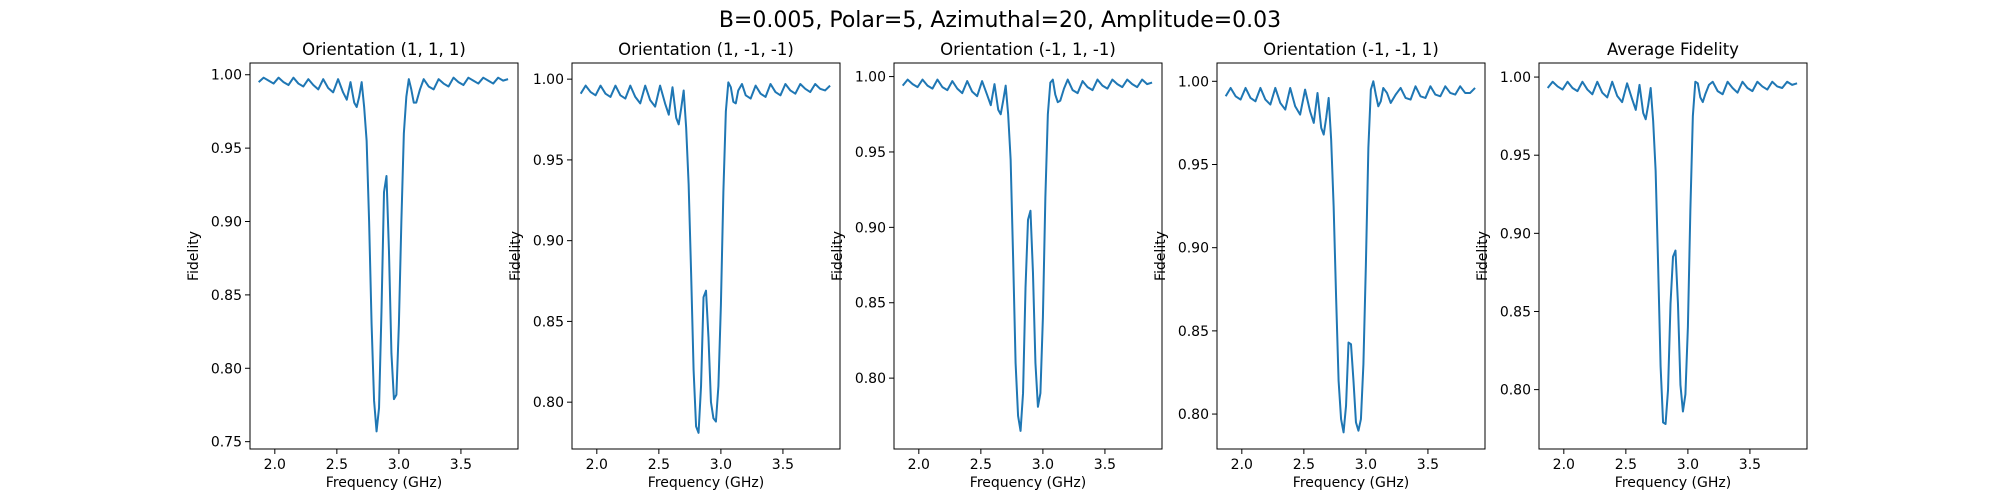  What do you see at coordinates (384, 49) in the screenshot?
I see `panel-title: Orientation (1, 1, 1)` at bounding box center [384, 49].